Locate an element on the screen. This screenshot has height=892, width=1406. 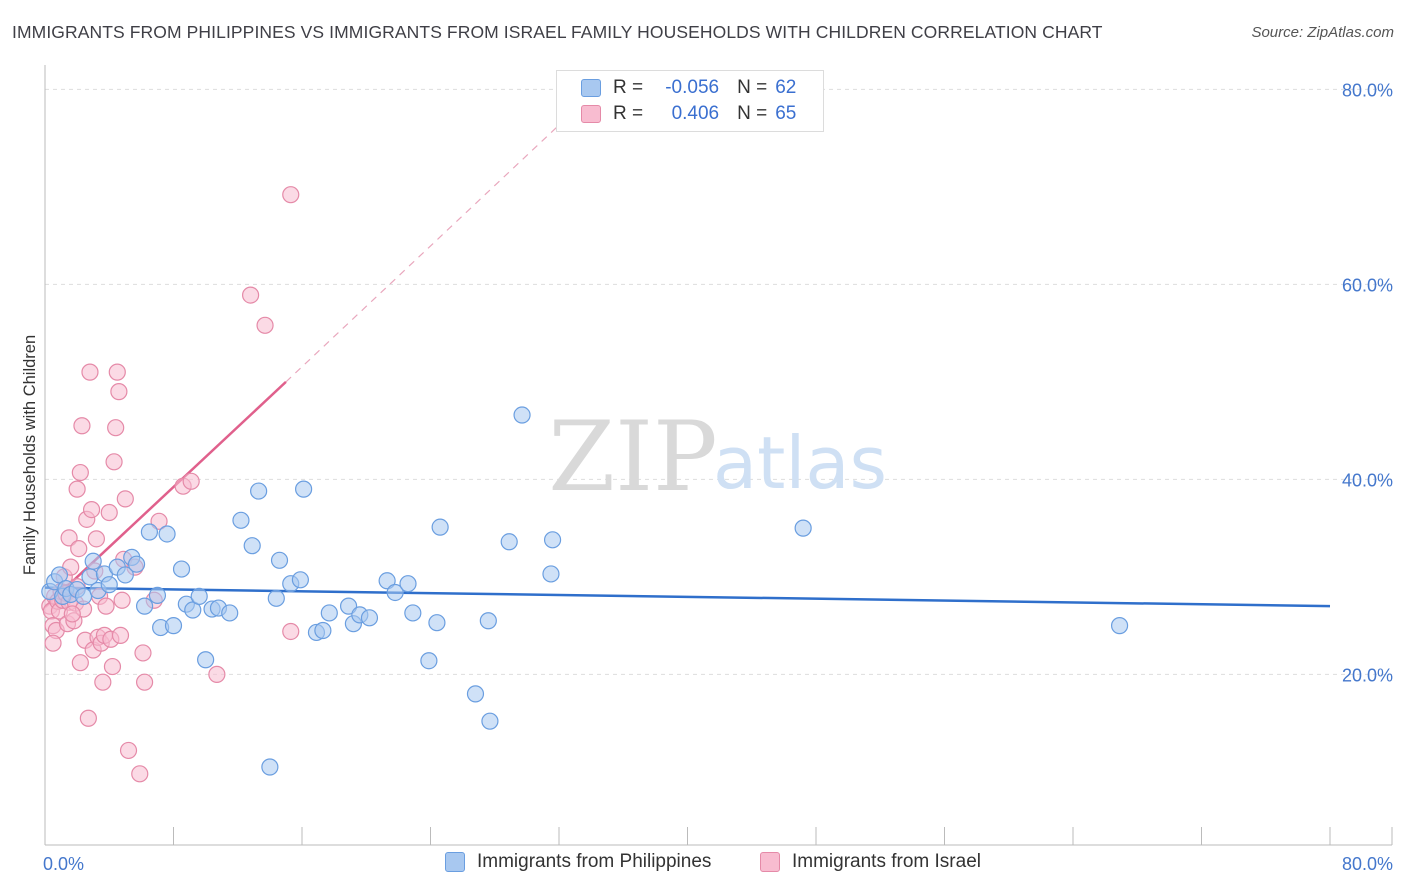
legend-item-philippines: Immigrants from Philippines is located at coordinates (578, 862).